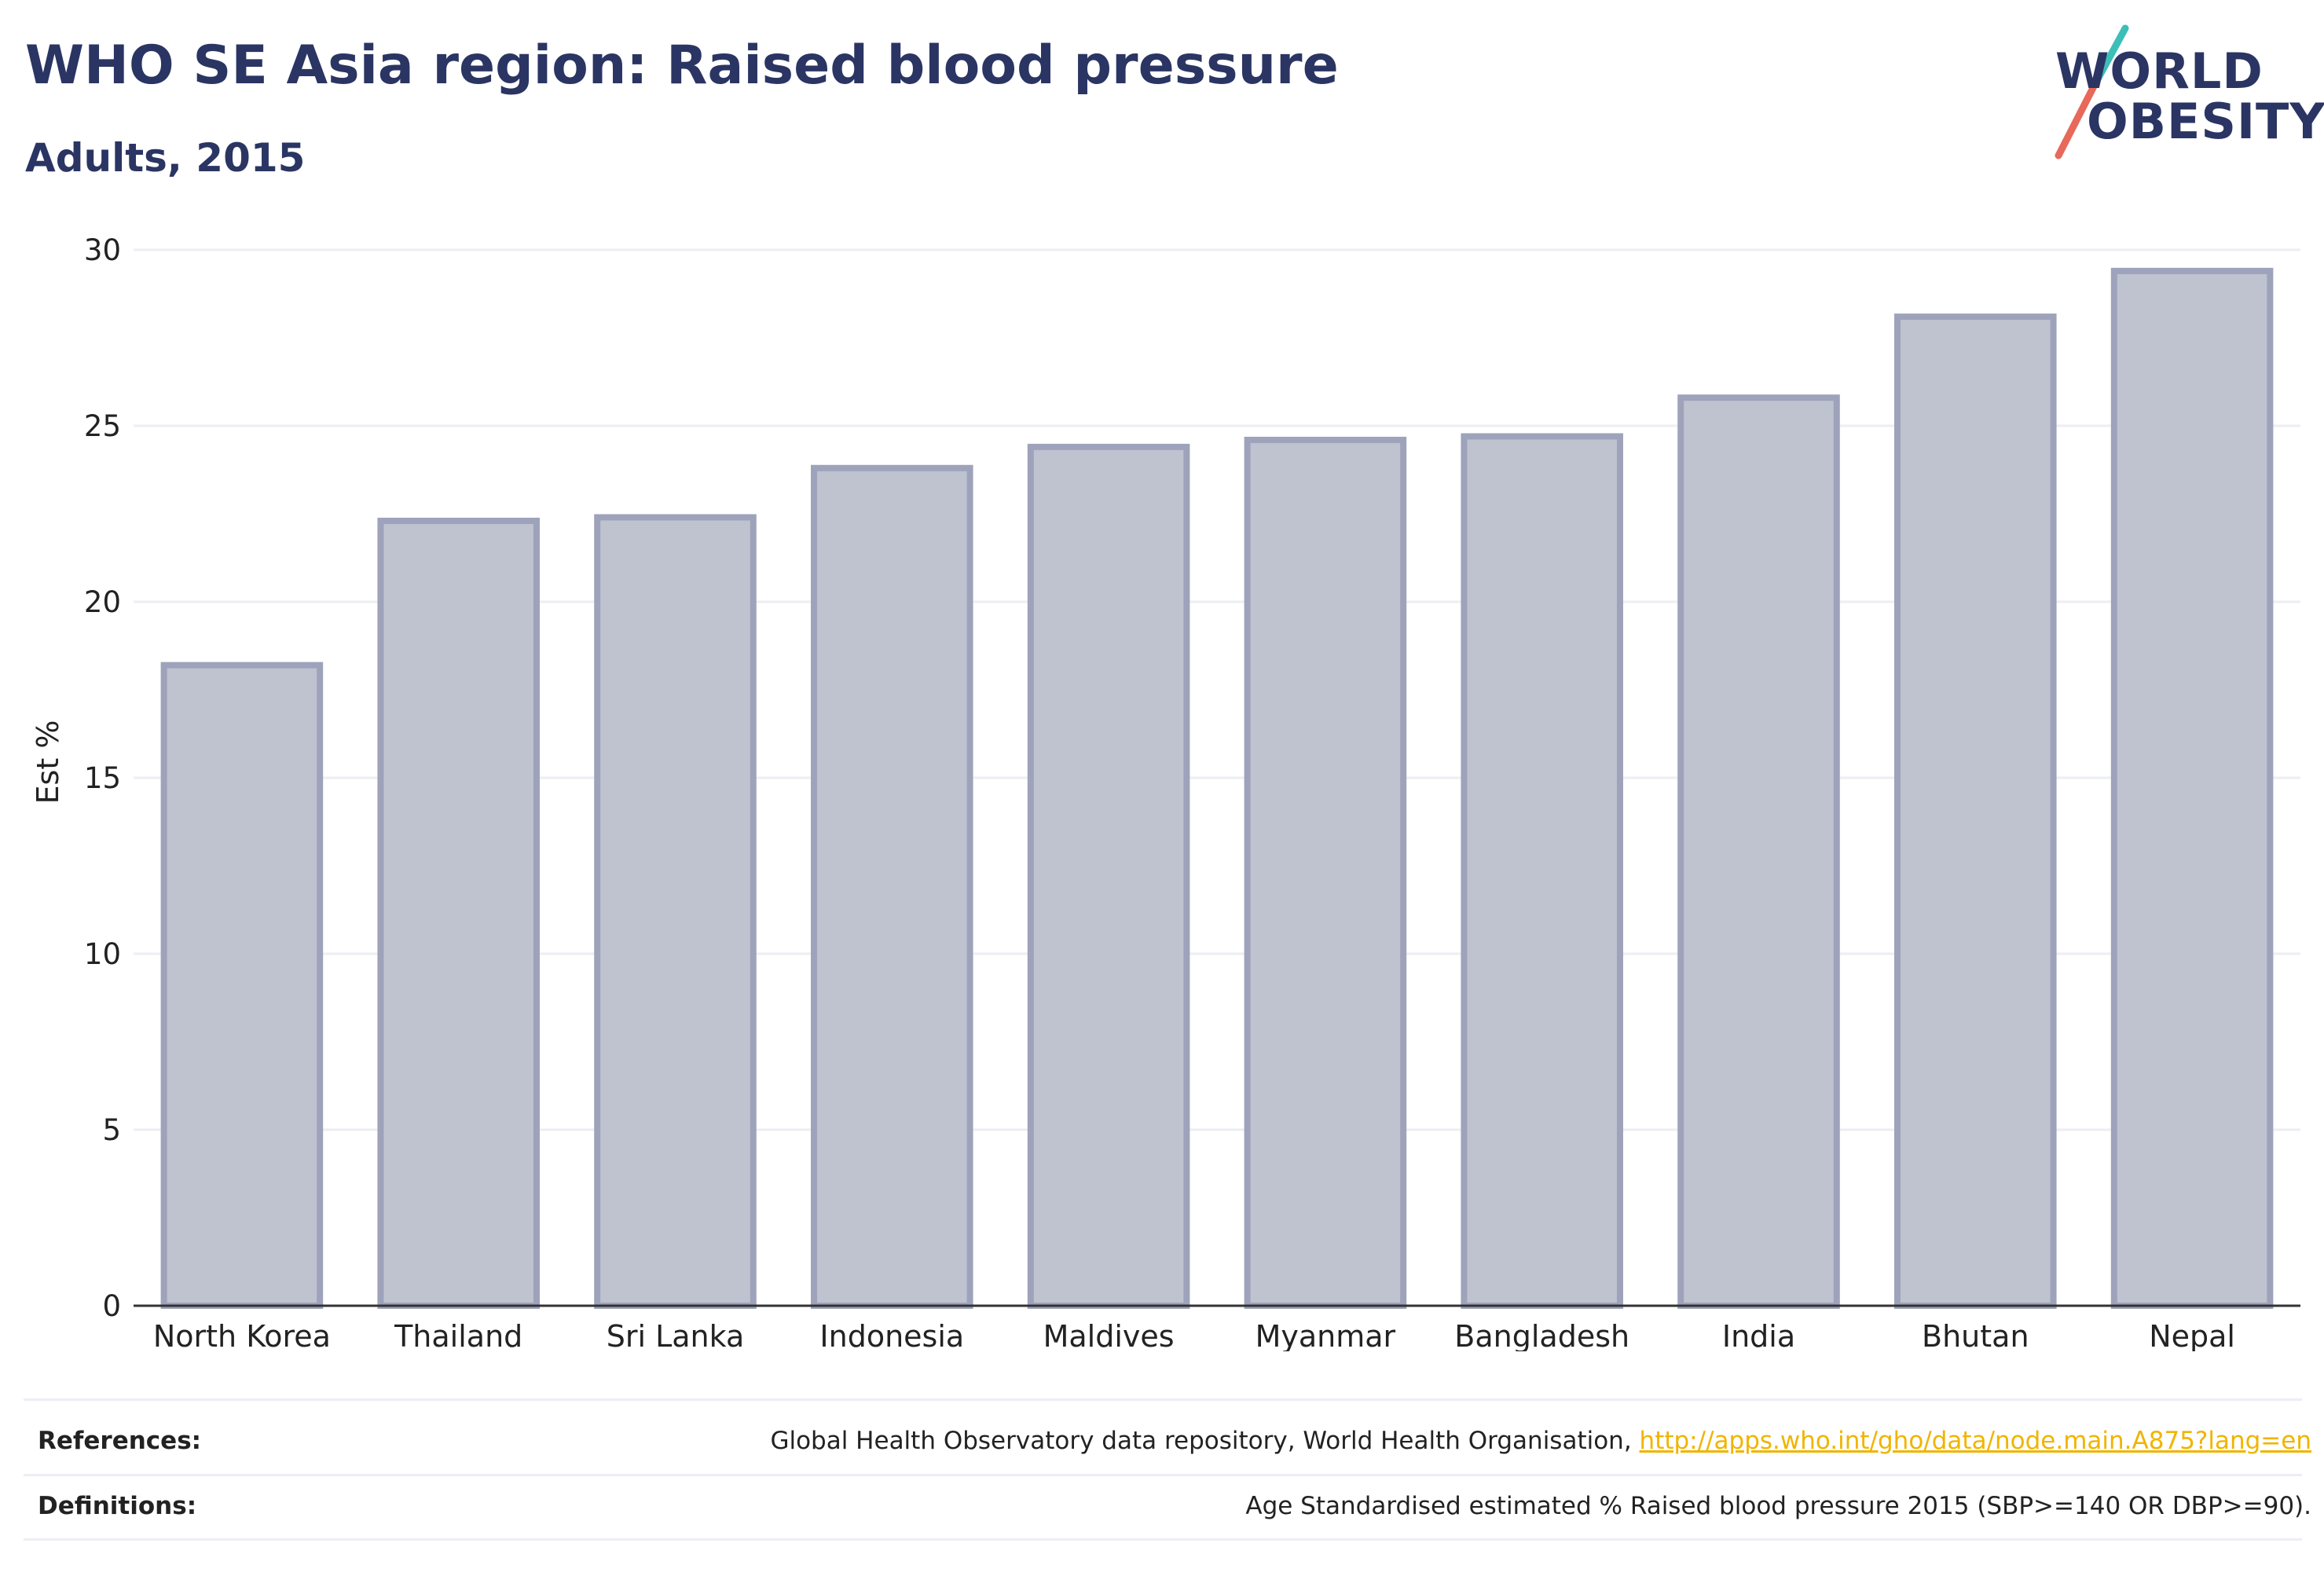 The height and width of the screenshot is (1576, 2324). What do you see at coordinates (1758, 851) in the screenshot?
I see `bar-india` at bounding box center [1758, 851].